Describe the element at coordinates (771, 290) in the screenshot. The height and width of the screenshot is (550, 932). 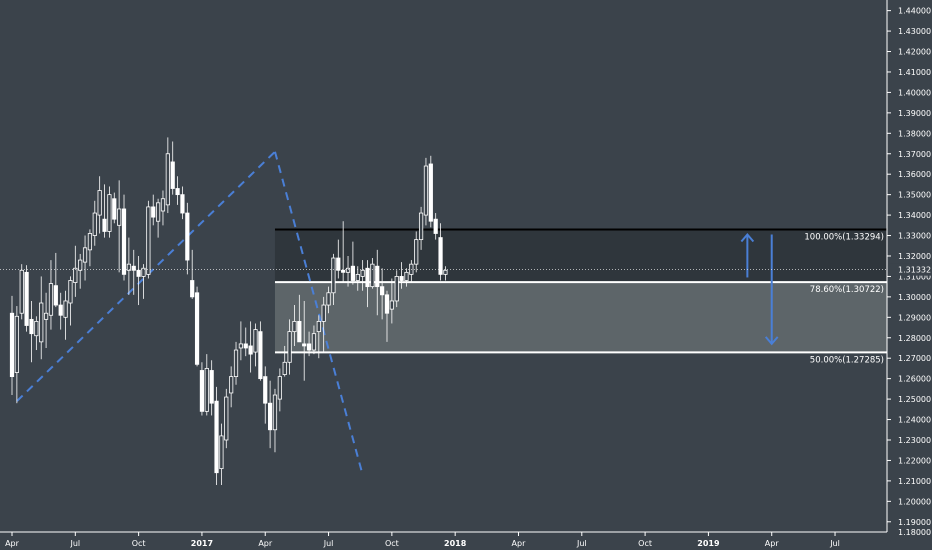
I see `arrow` at that location.